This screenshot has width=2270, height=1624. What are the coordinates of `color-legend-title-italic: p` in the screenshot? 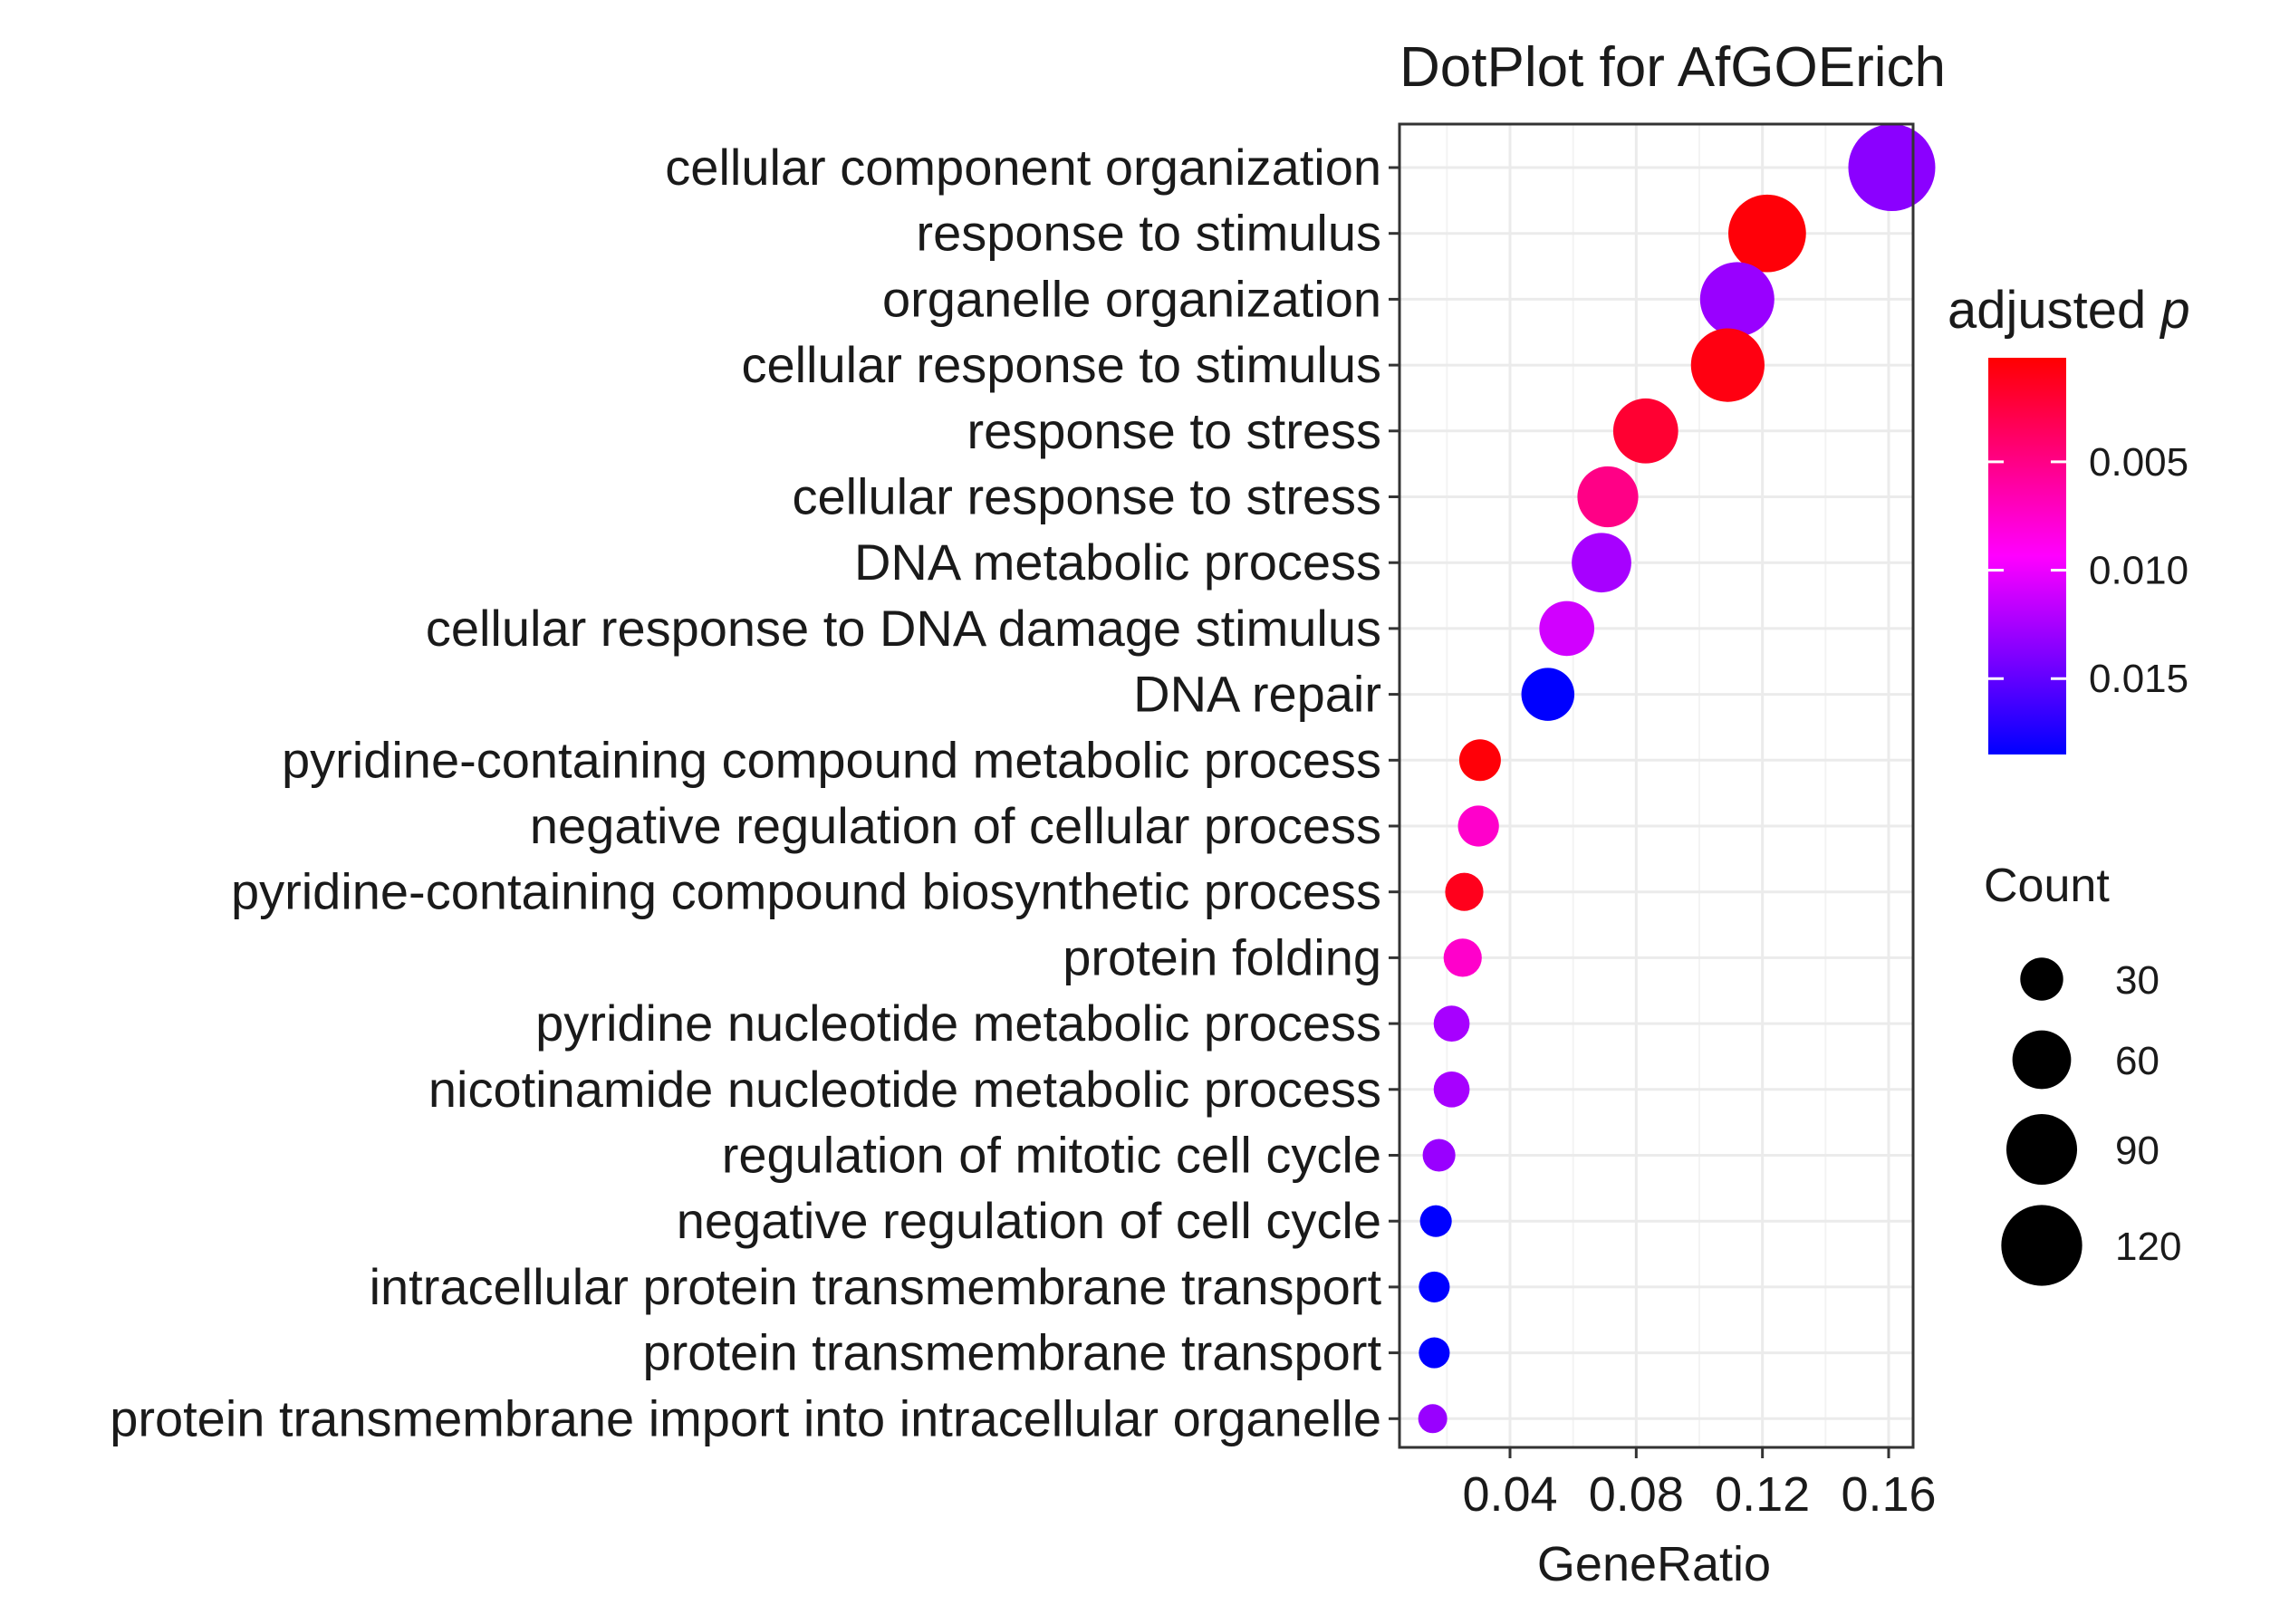 It's located at (2174, 310).